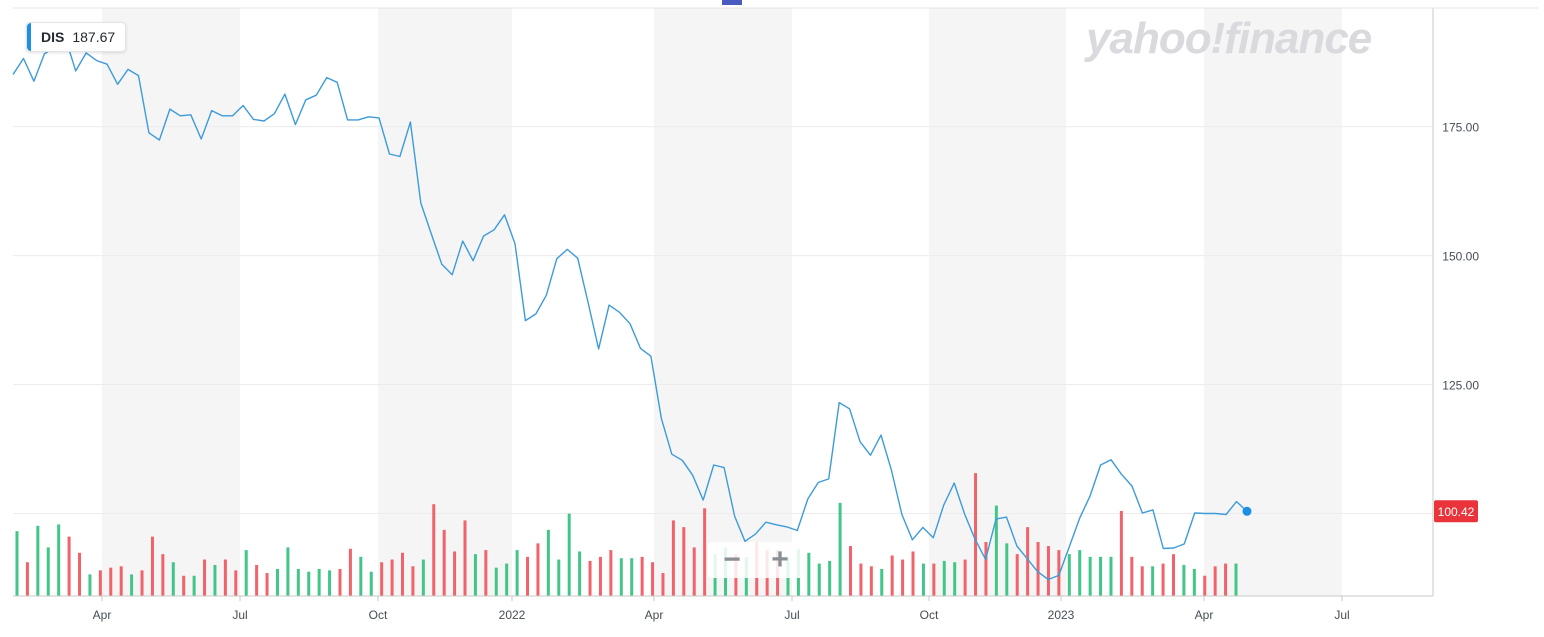 The width and height of the screenshot is (1544, 637). Describe the element at coordinates (1061, 615) in the screenshot. I see `x-tick-label: 2023` at that location.